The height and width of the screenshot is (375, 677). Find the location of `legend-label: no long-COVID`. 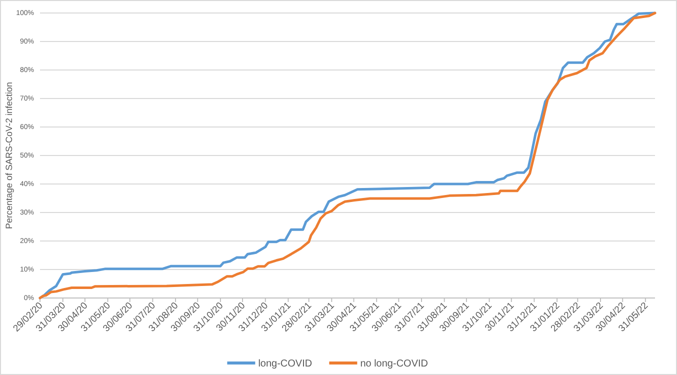

legend-label: no long-COVID is located at coordinates (394, 364).